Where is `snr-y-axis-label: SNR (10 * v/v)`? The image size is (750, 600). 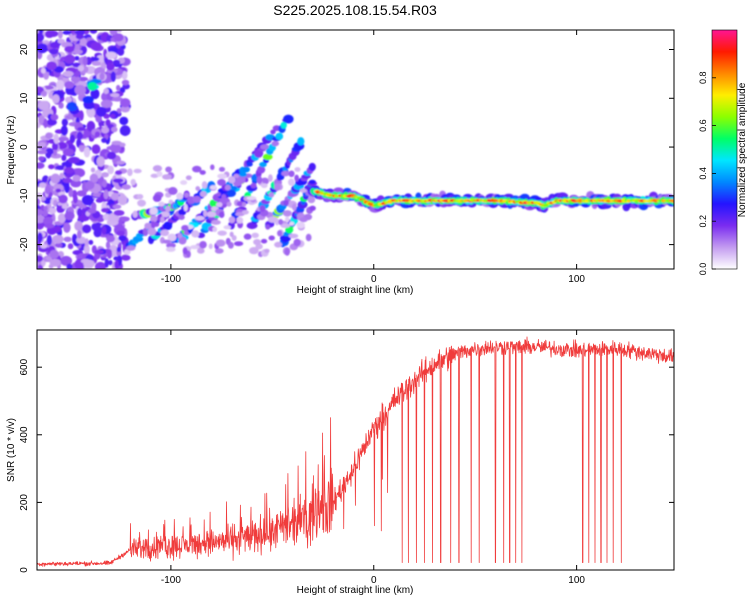 snr-y-axis-label: SNR (10 * v/v) is located at coordinates (11, 450).